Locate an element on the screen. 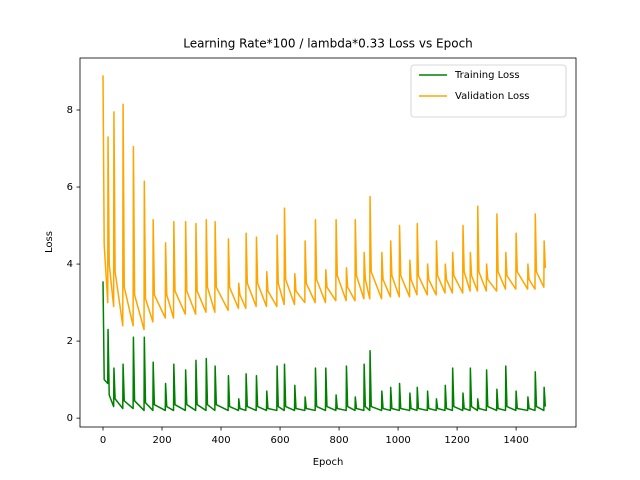  x-tick-label: 600 is located at coordinates (280, 440).